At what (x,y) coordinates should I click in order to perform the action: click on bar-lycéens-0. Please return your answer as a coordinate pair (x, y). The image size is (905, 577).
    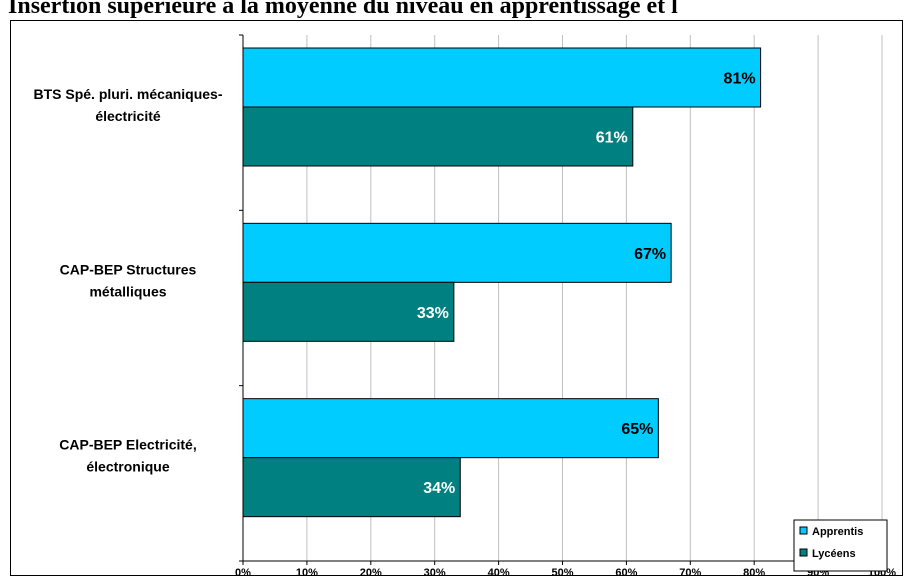
    Looking at the image, I should click on (438, 136).